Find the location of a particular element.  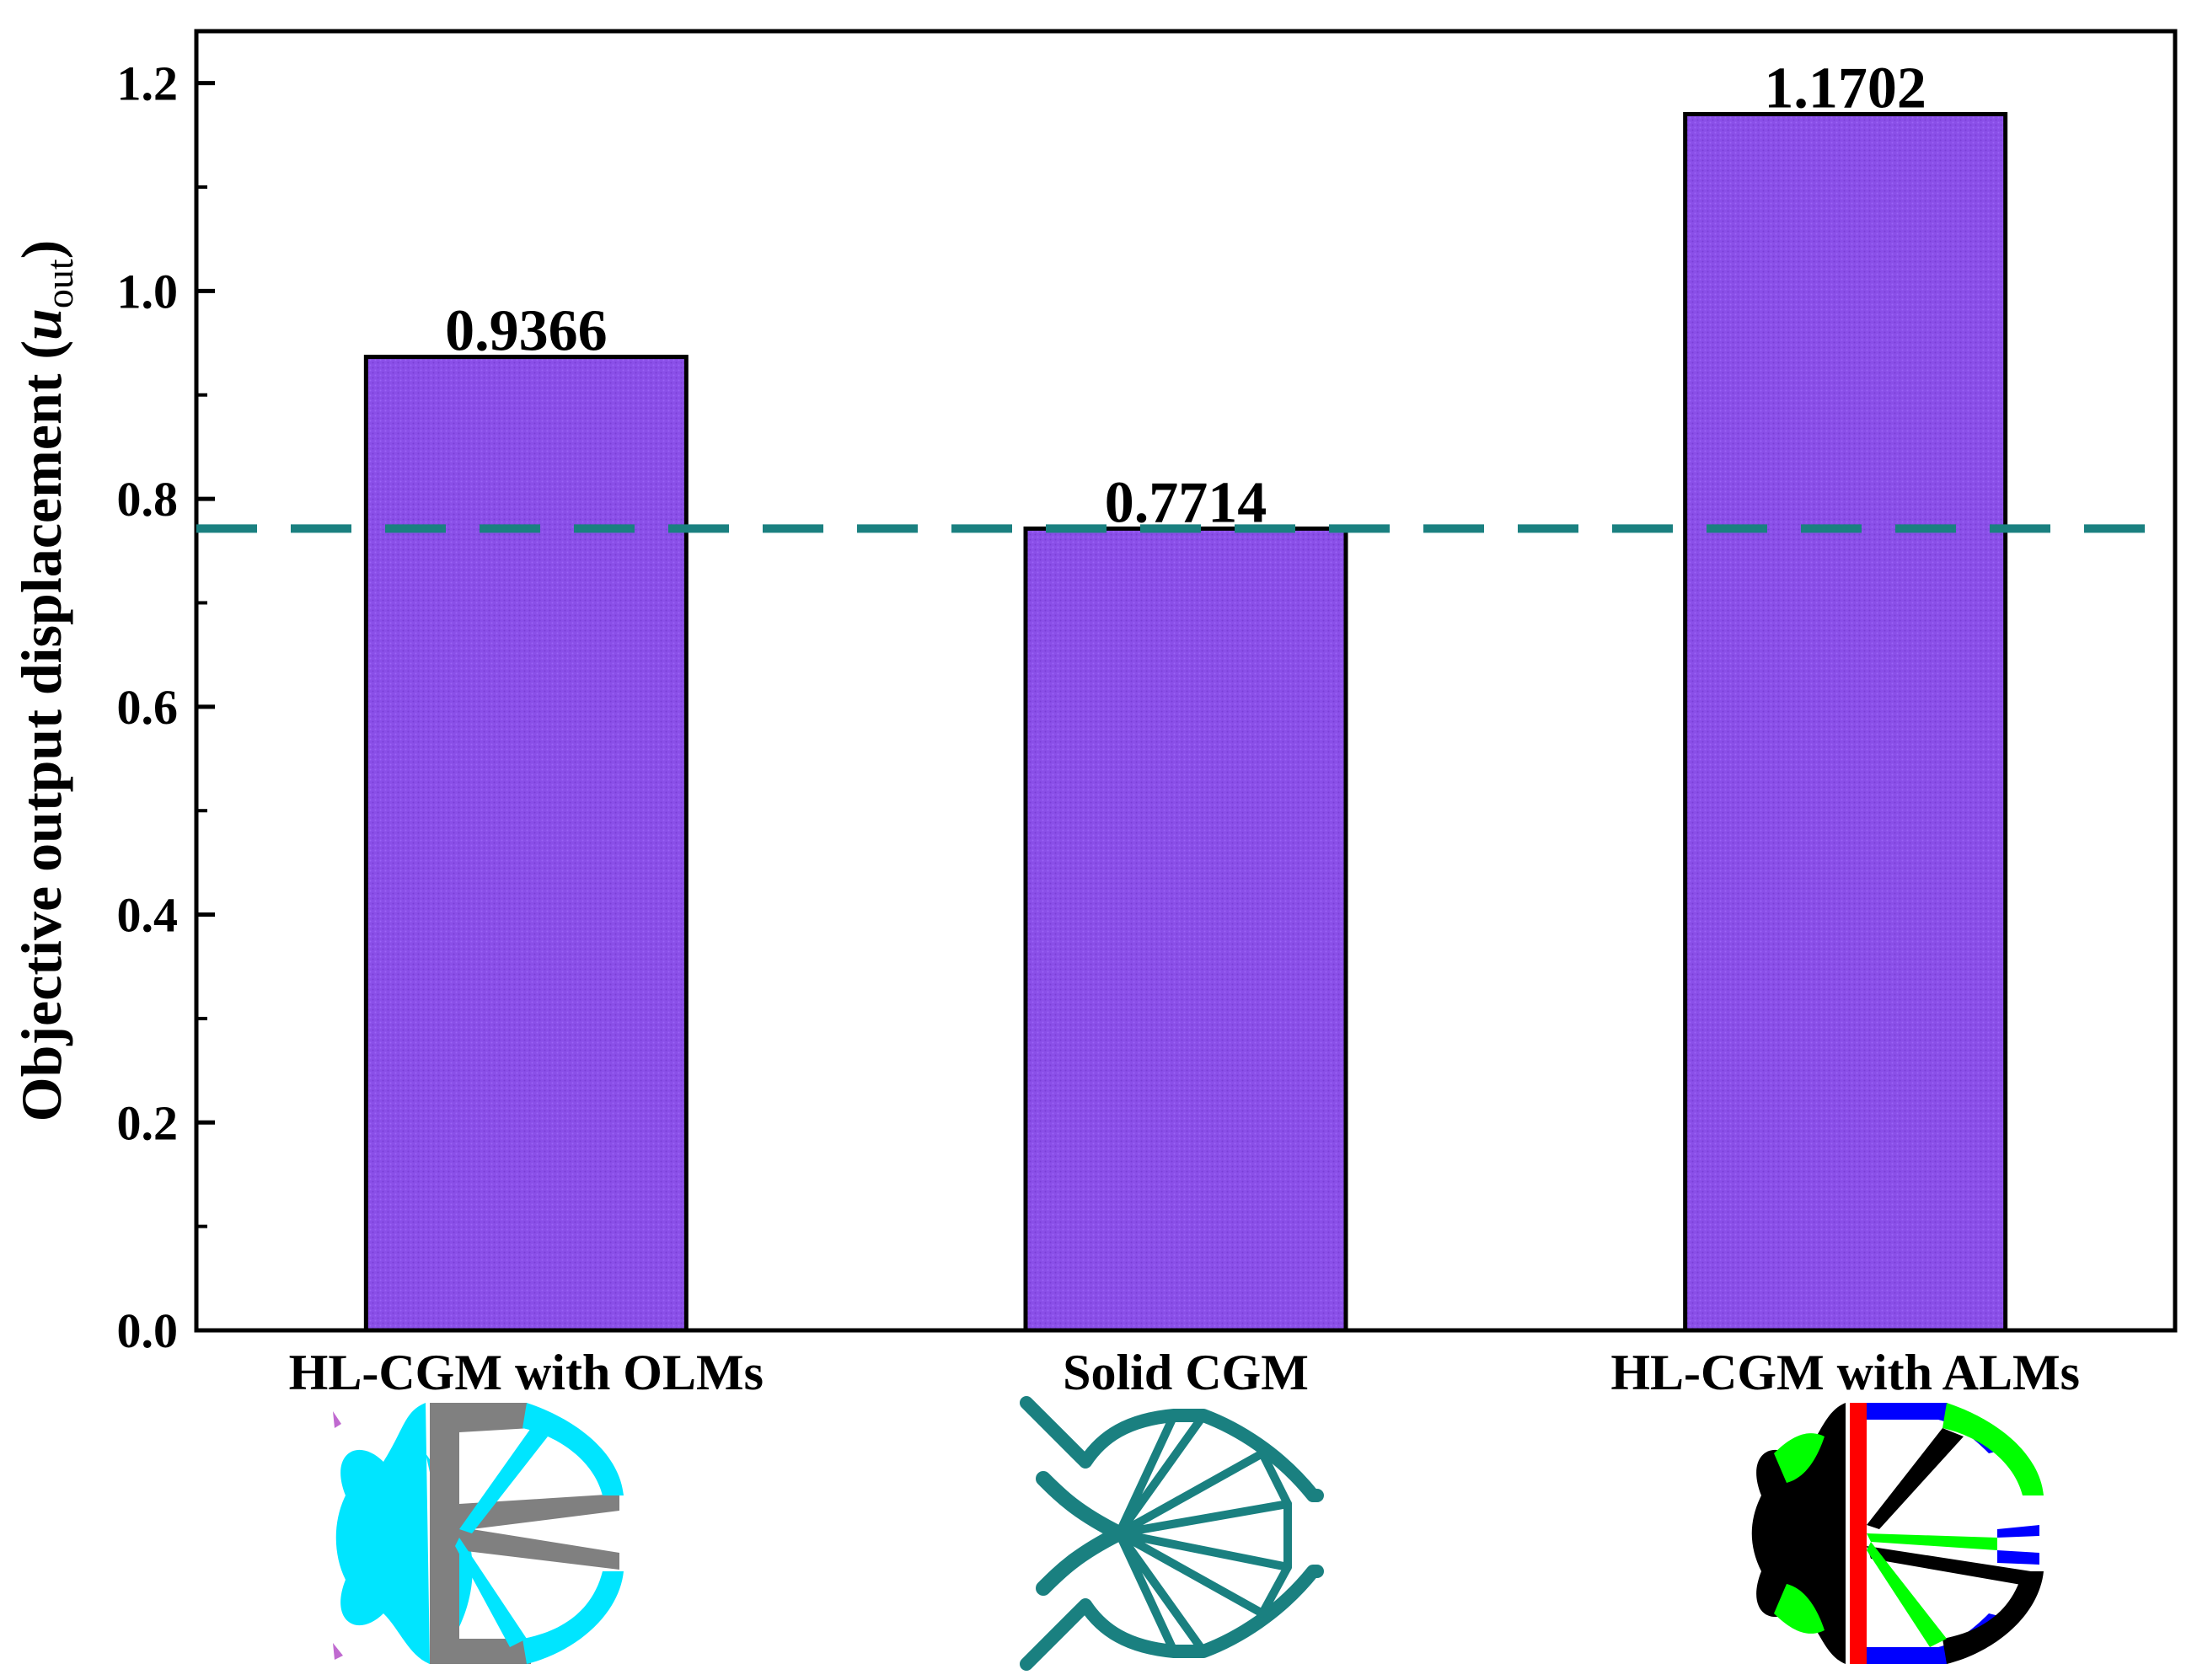

solid-structure-thumbnail is located at coordinates (1172, 1533).